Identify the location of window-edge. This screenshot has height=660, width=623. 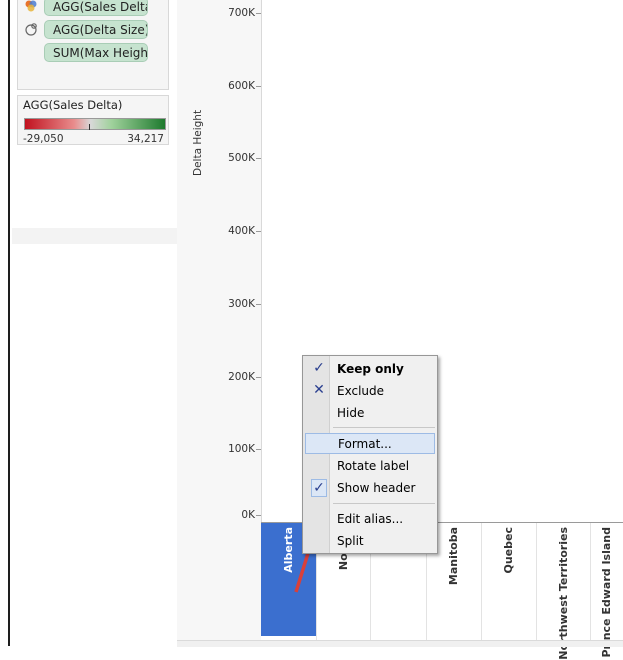
(5, 323).